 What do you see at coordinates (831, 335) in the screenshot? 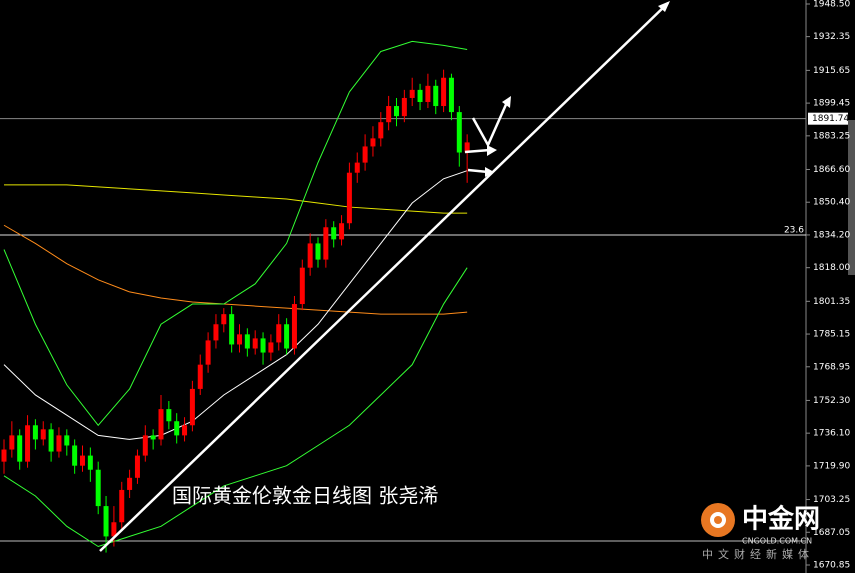
I see `y-tick-label: 1785.15` at bounding box center [831, 335].